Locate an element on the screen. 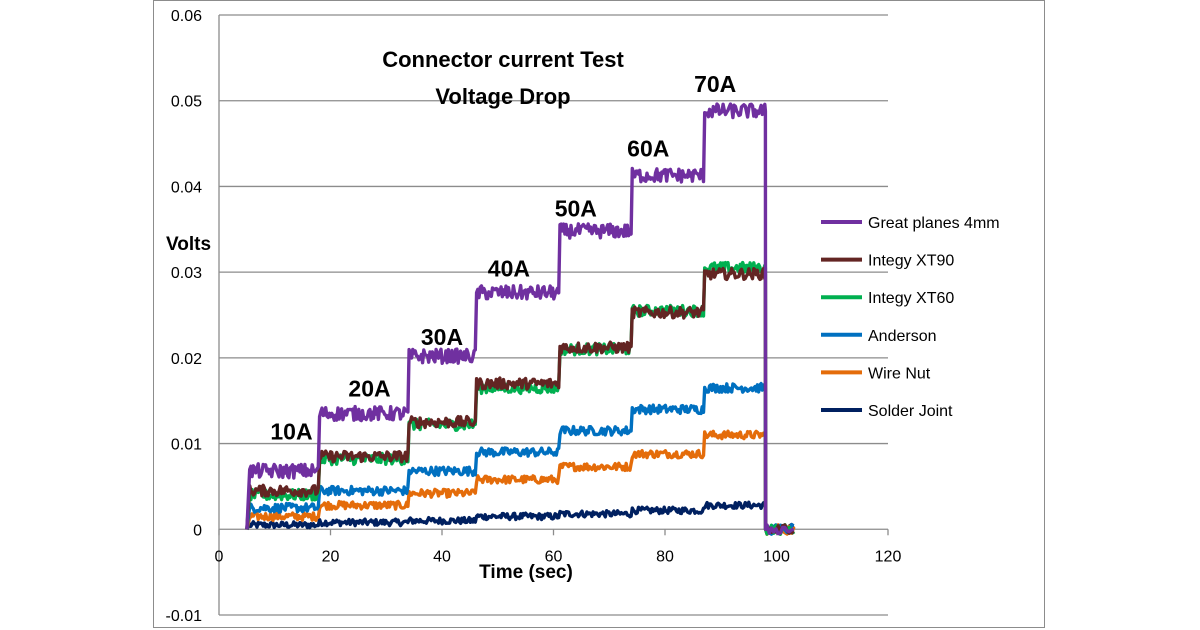 This screenshot has height=630, width=1200. chart-title-line-2: Voltage Drop is located at coordinates (502, 96).